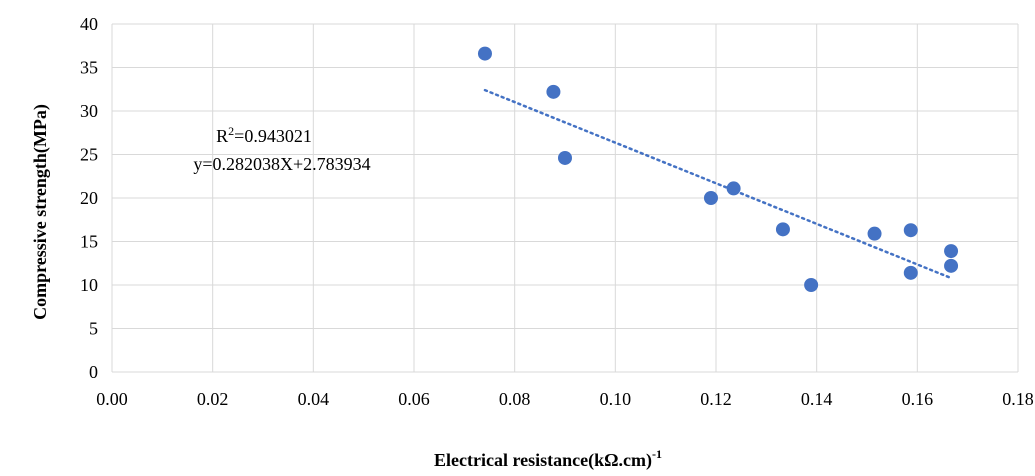 The image size is (1035, 476). Describe the element at coordinates (213, 399) in the screenshot. I see `x-tick-label: 0.02` at that location.